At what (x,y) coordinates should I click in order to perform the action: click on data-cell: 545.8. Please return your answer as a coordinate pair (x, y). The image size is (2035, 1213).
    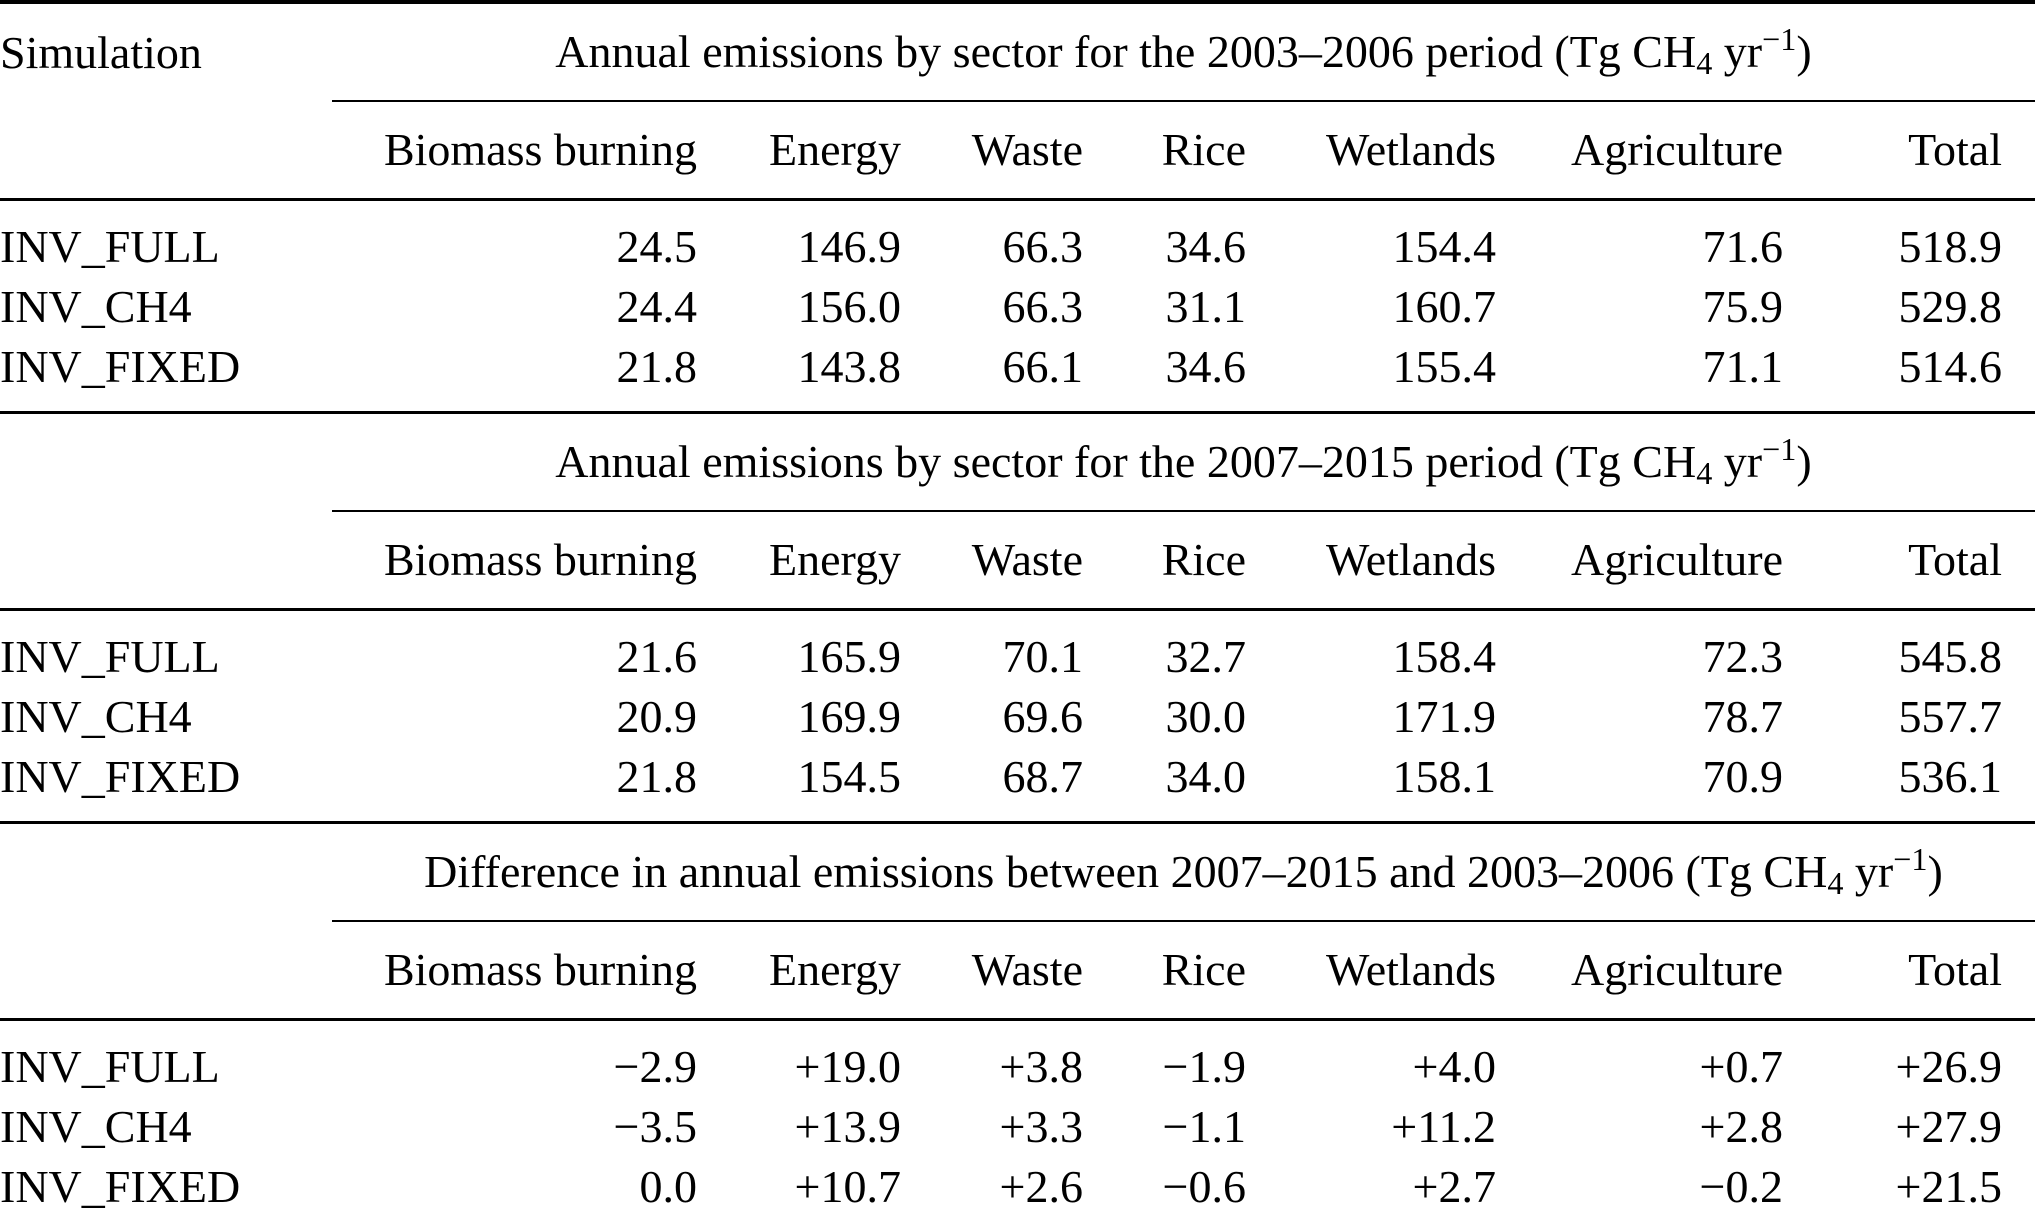
    Looking at the image, I should click on (1950, 656).